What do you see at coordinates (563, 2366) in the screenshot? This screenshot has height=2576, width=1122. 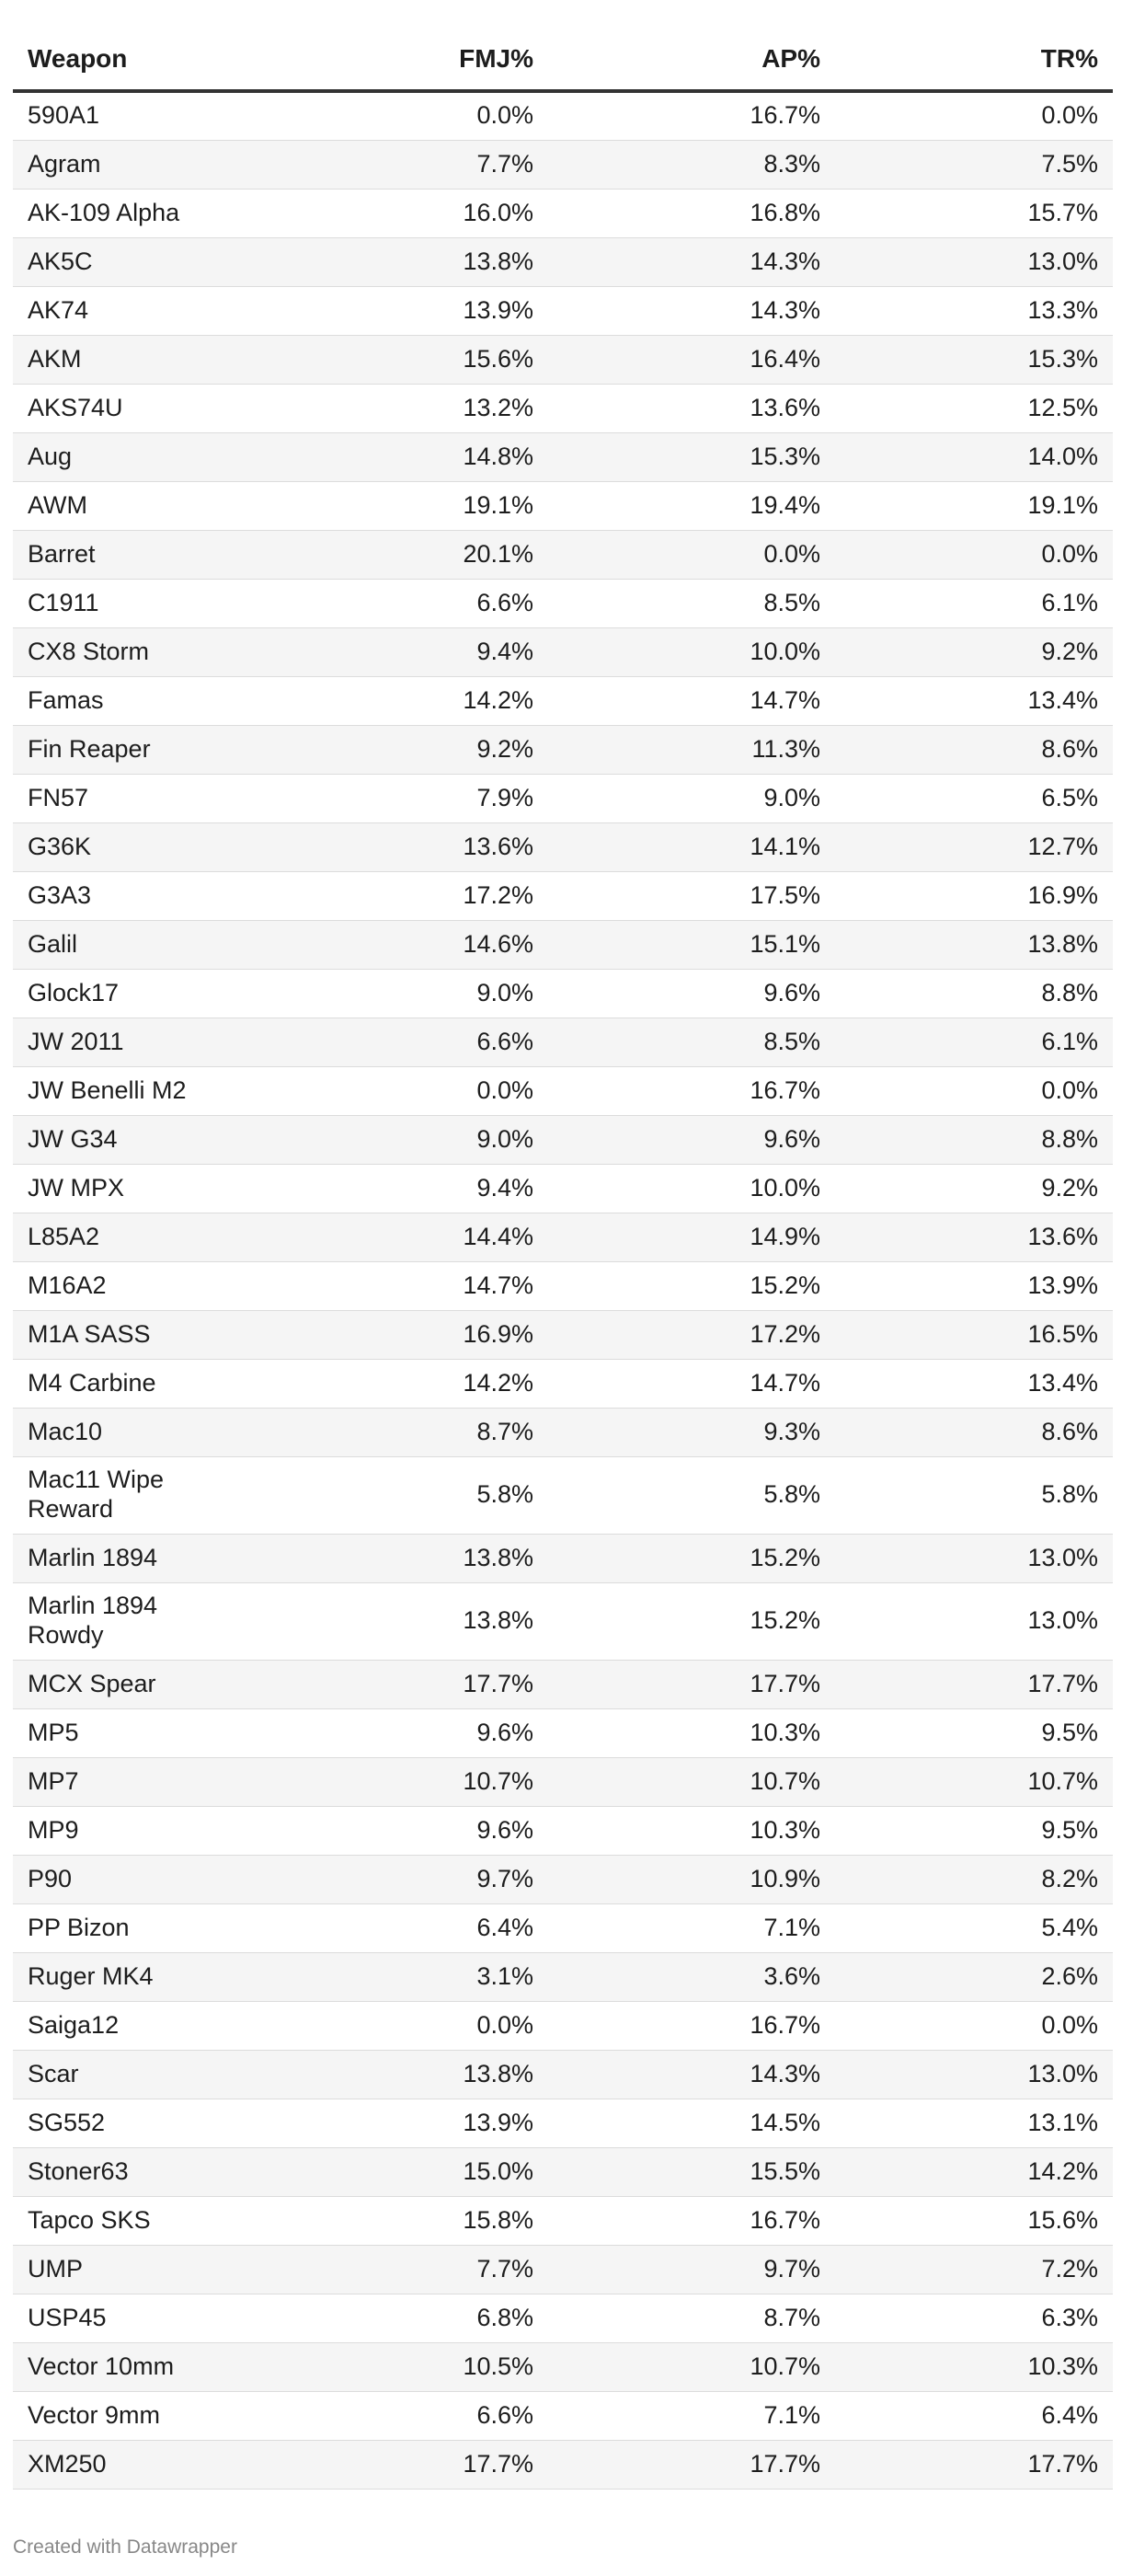 I see `table-row: Vector 10mm 10.5% 10.7% 10.3%` at bounding box center [563, 2366].